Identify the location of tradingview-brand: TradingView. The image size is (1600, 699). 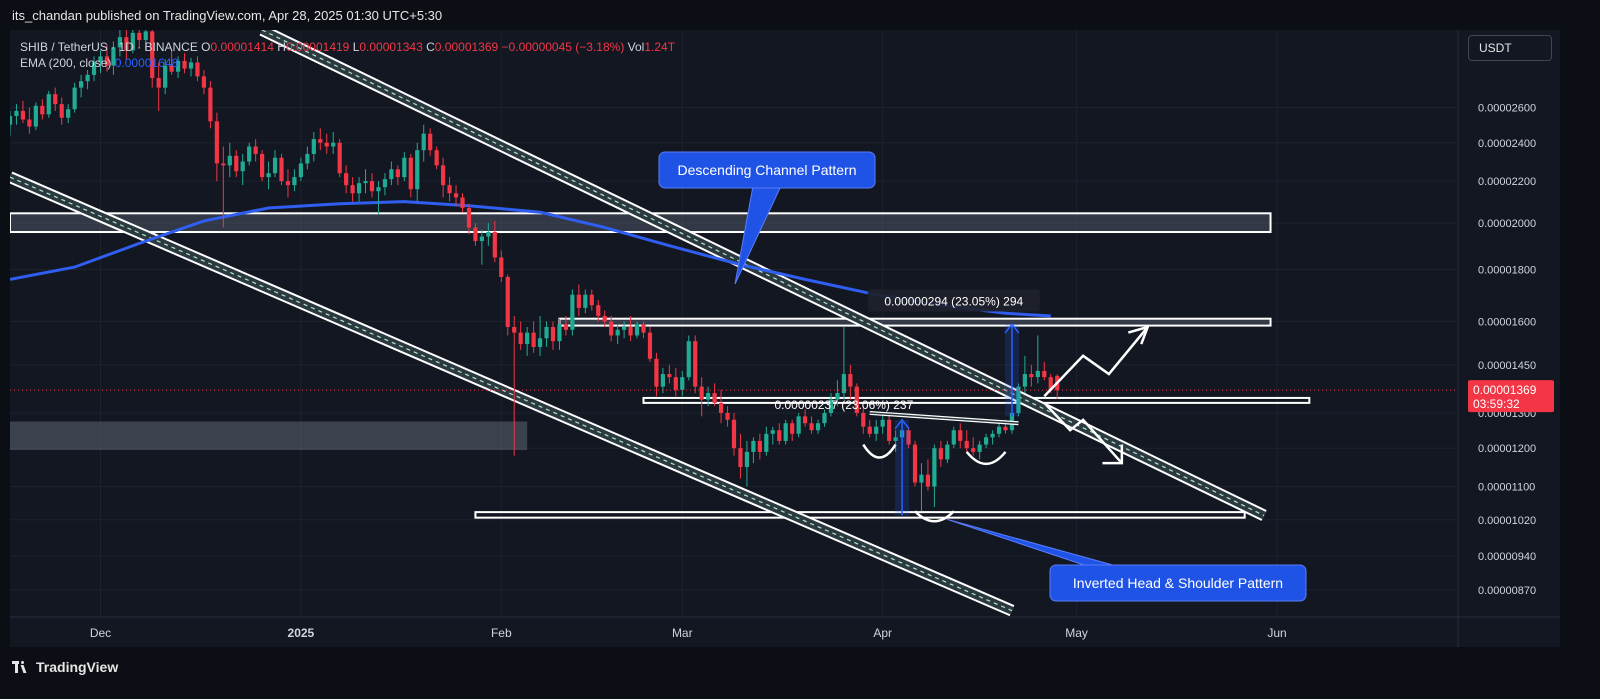
(65, 667).